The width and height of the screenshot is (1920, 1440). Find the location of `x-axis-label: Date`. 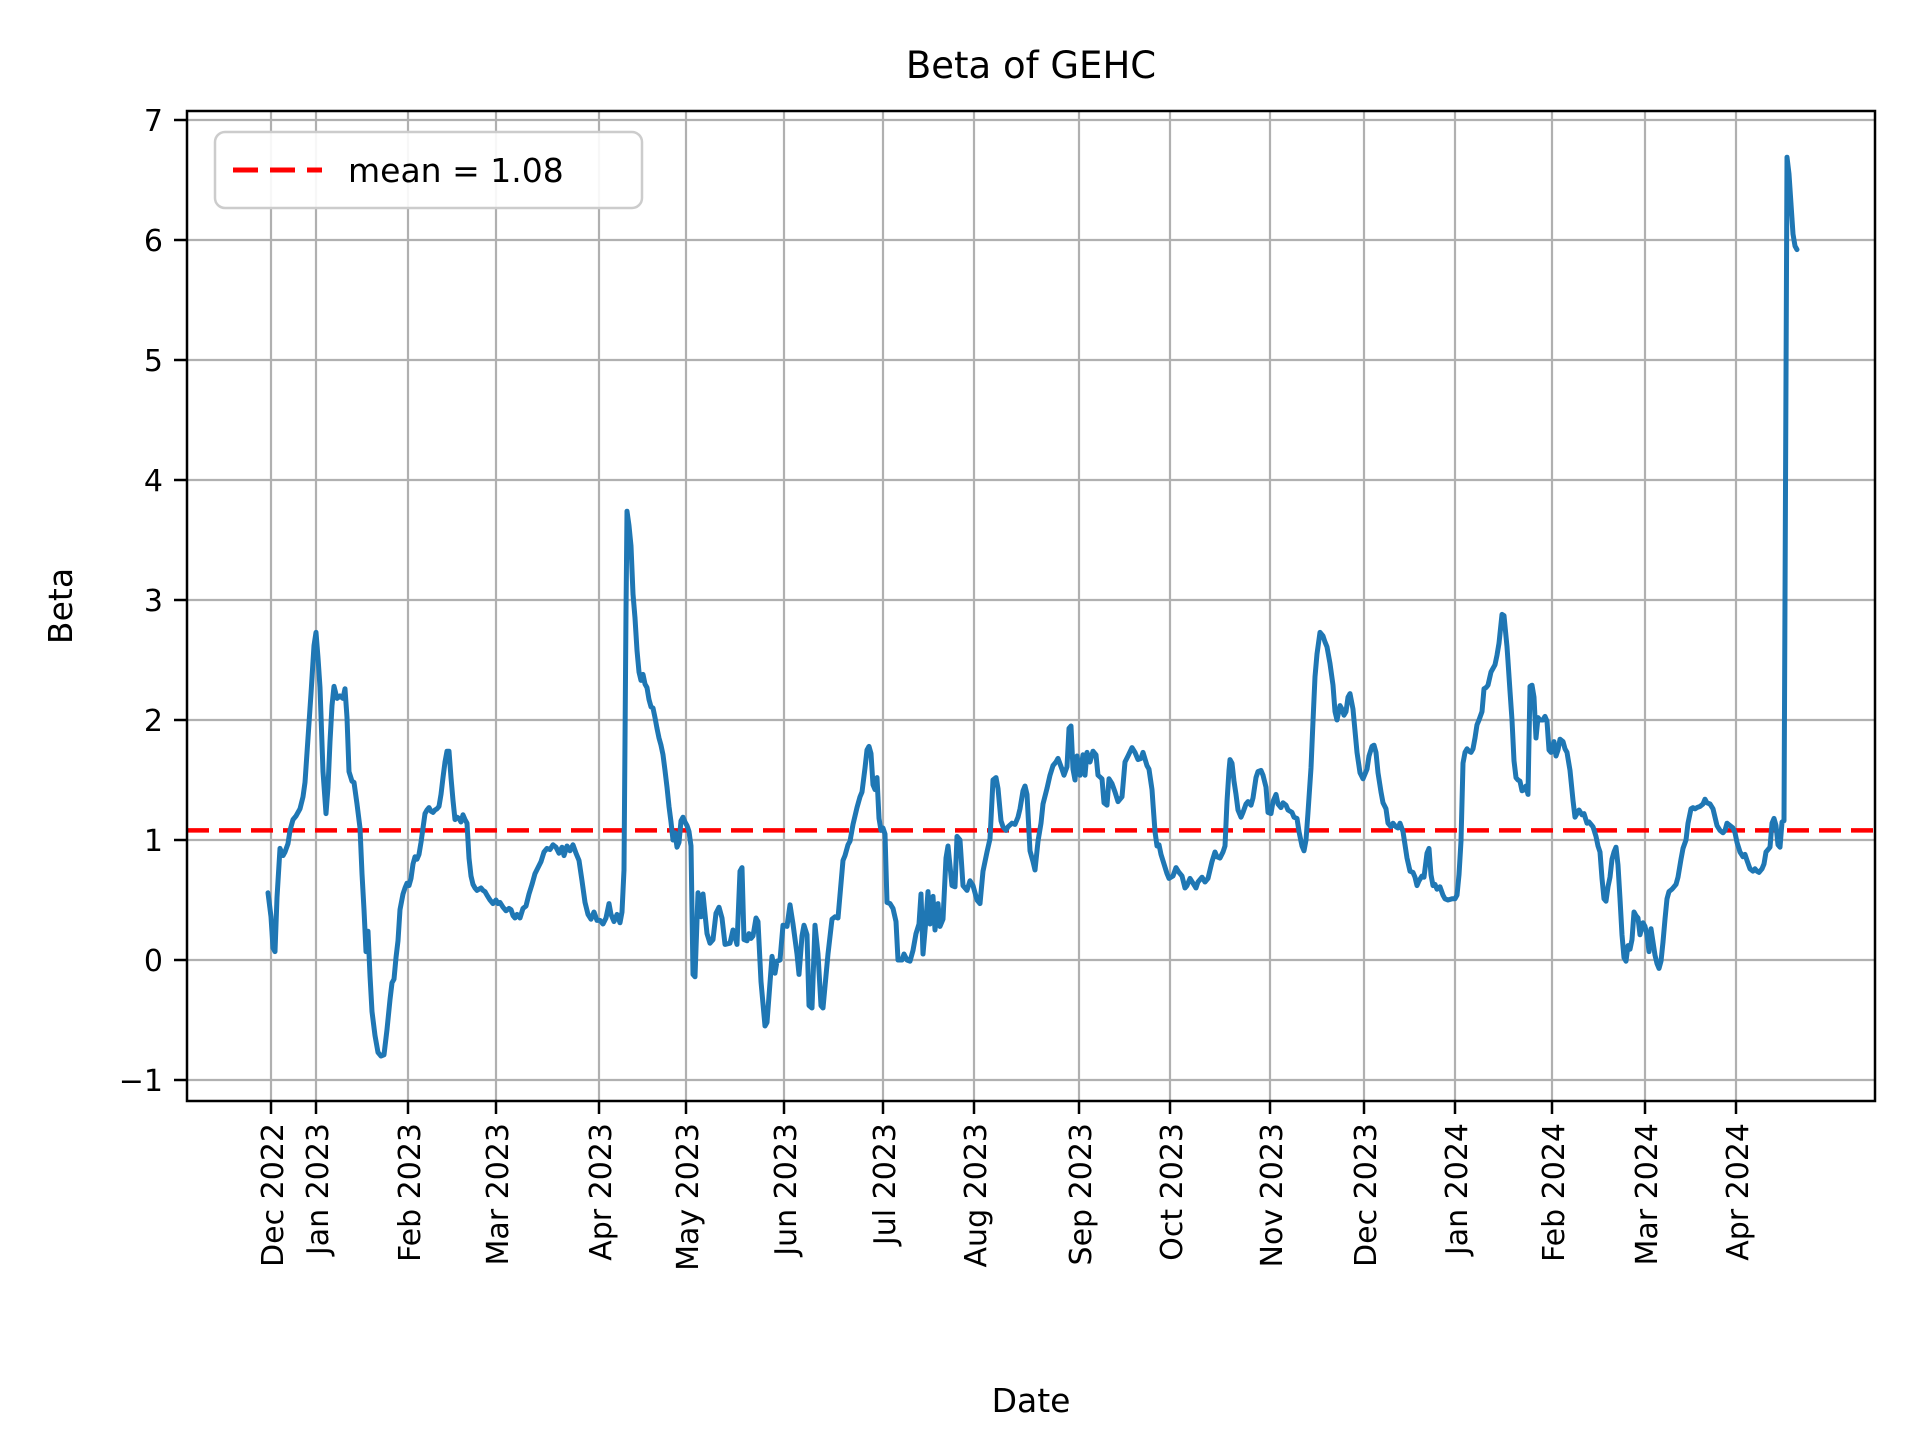

x-axis-label: Date is located at coordinates (1031, 1400).